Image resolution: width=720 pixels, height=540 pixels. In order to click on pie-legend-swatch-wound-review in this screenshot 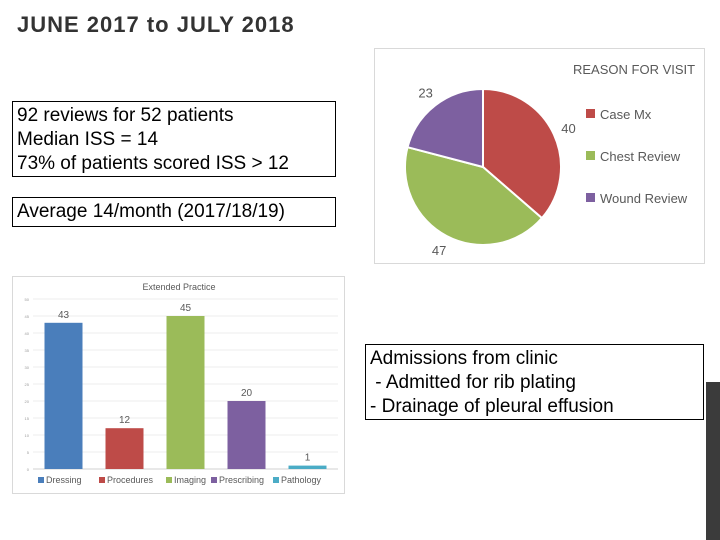, I will do `click(590, 197)`.